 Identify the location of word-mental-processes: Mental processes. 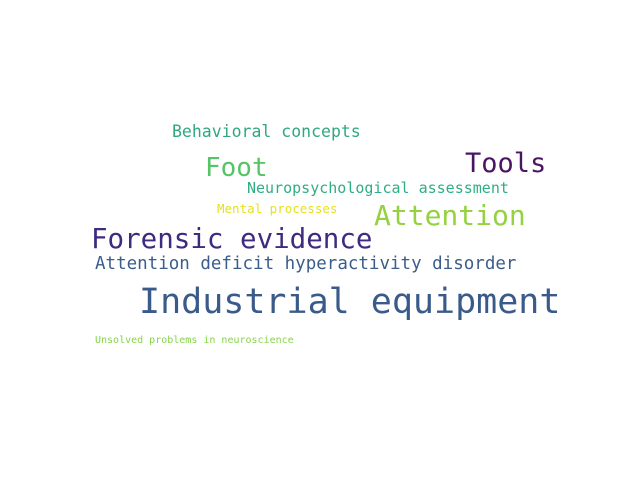
(277, 208).